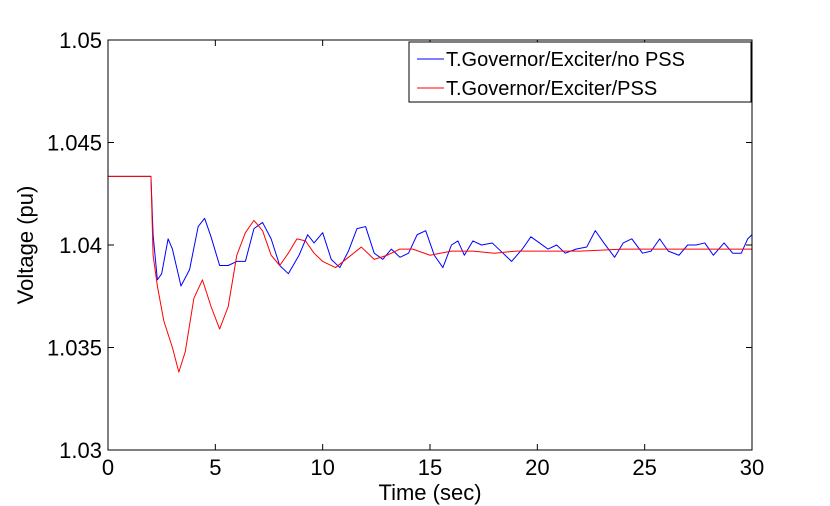  I want to click on y-axis-label: Voltage (pu), so click(25, 245).